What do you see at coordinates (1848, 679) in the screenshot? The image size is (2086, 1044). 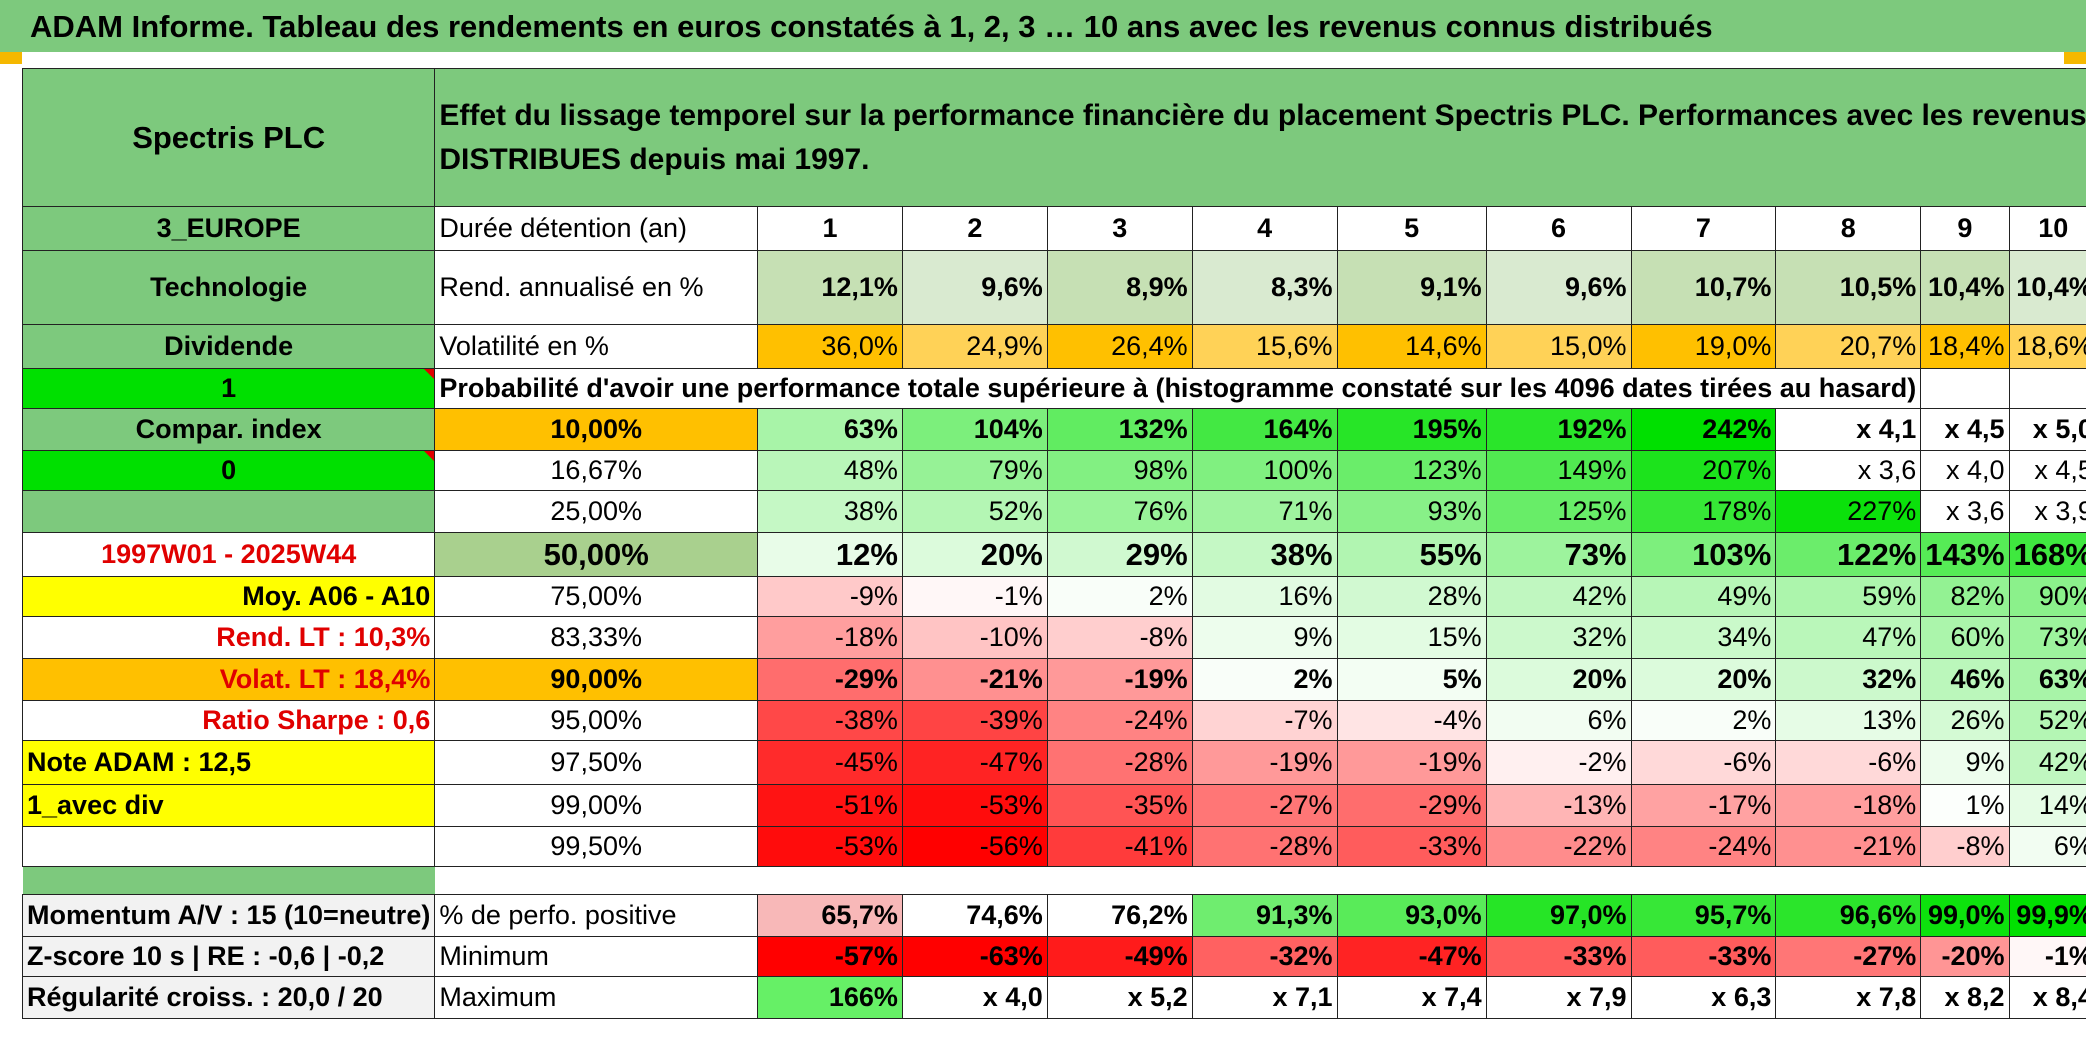 I see `proba-value: 32%` at bounding box center [1848, 679].